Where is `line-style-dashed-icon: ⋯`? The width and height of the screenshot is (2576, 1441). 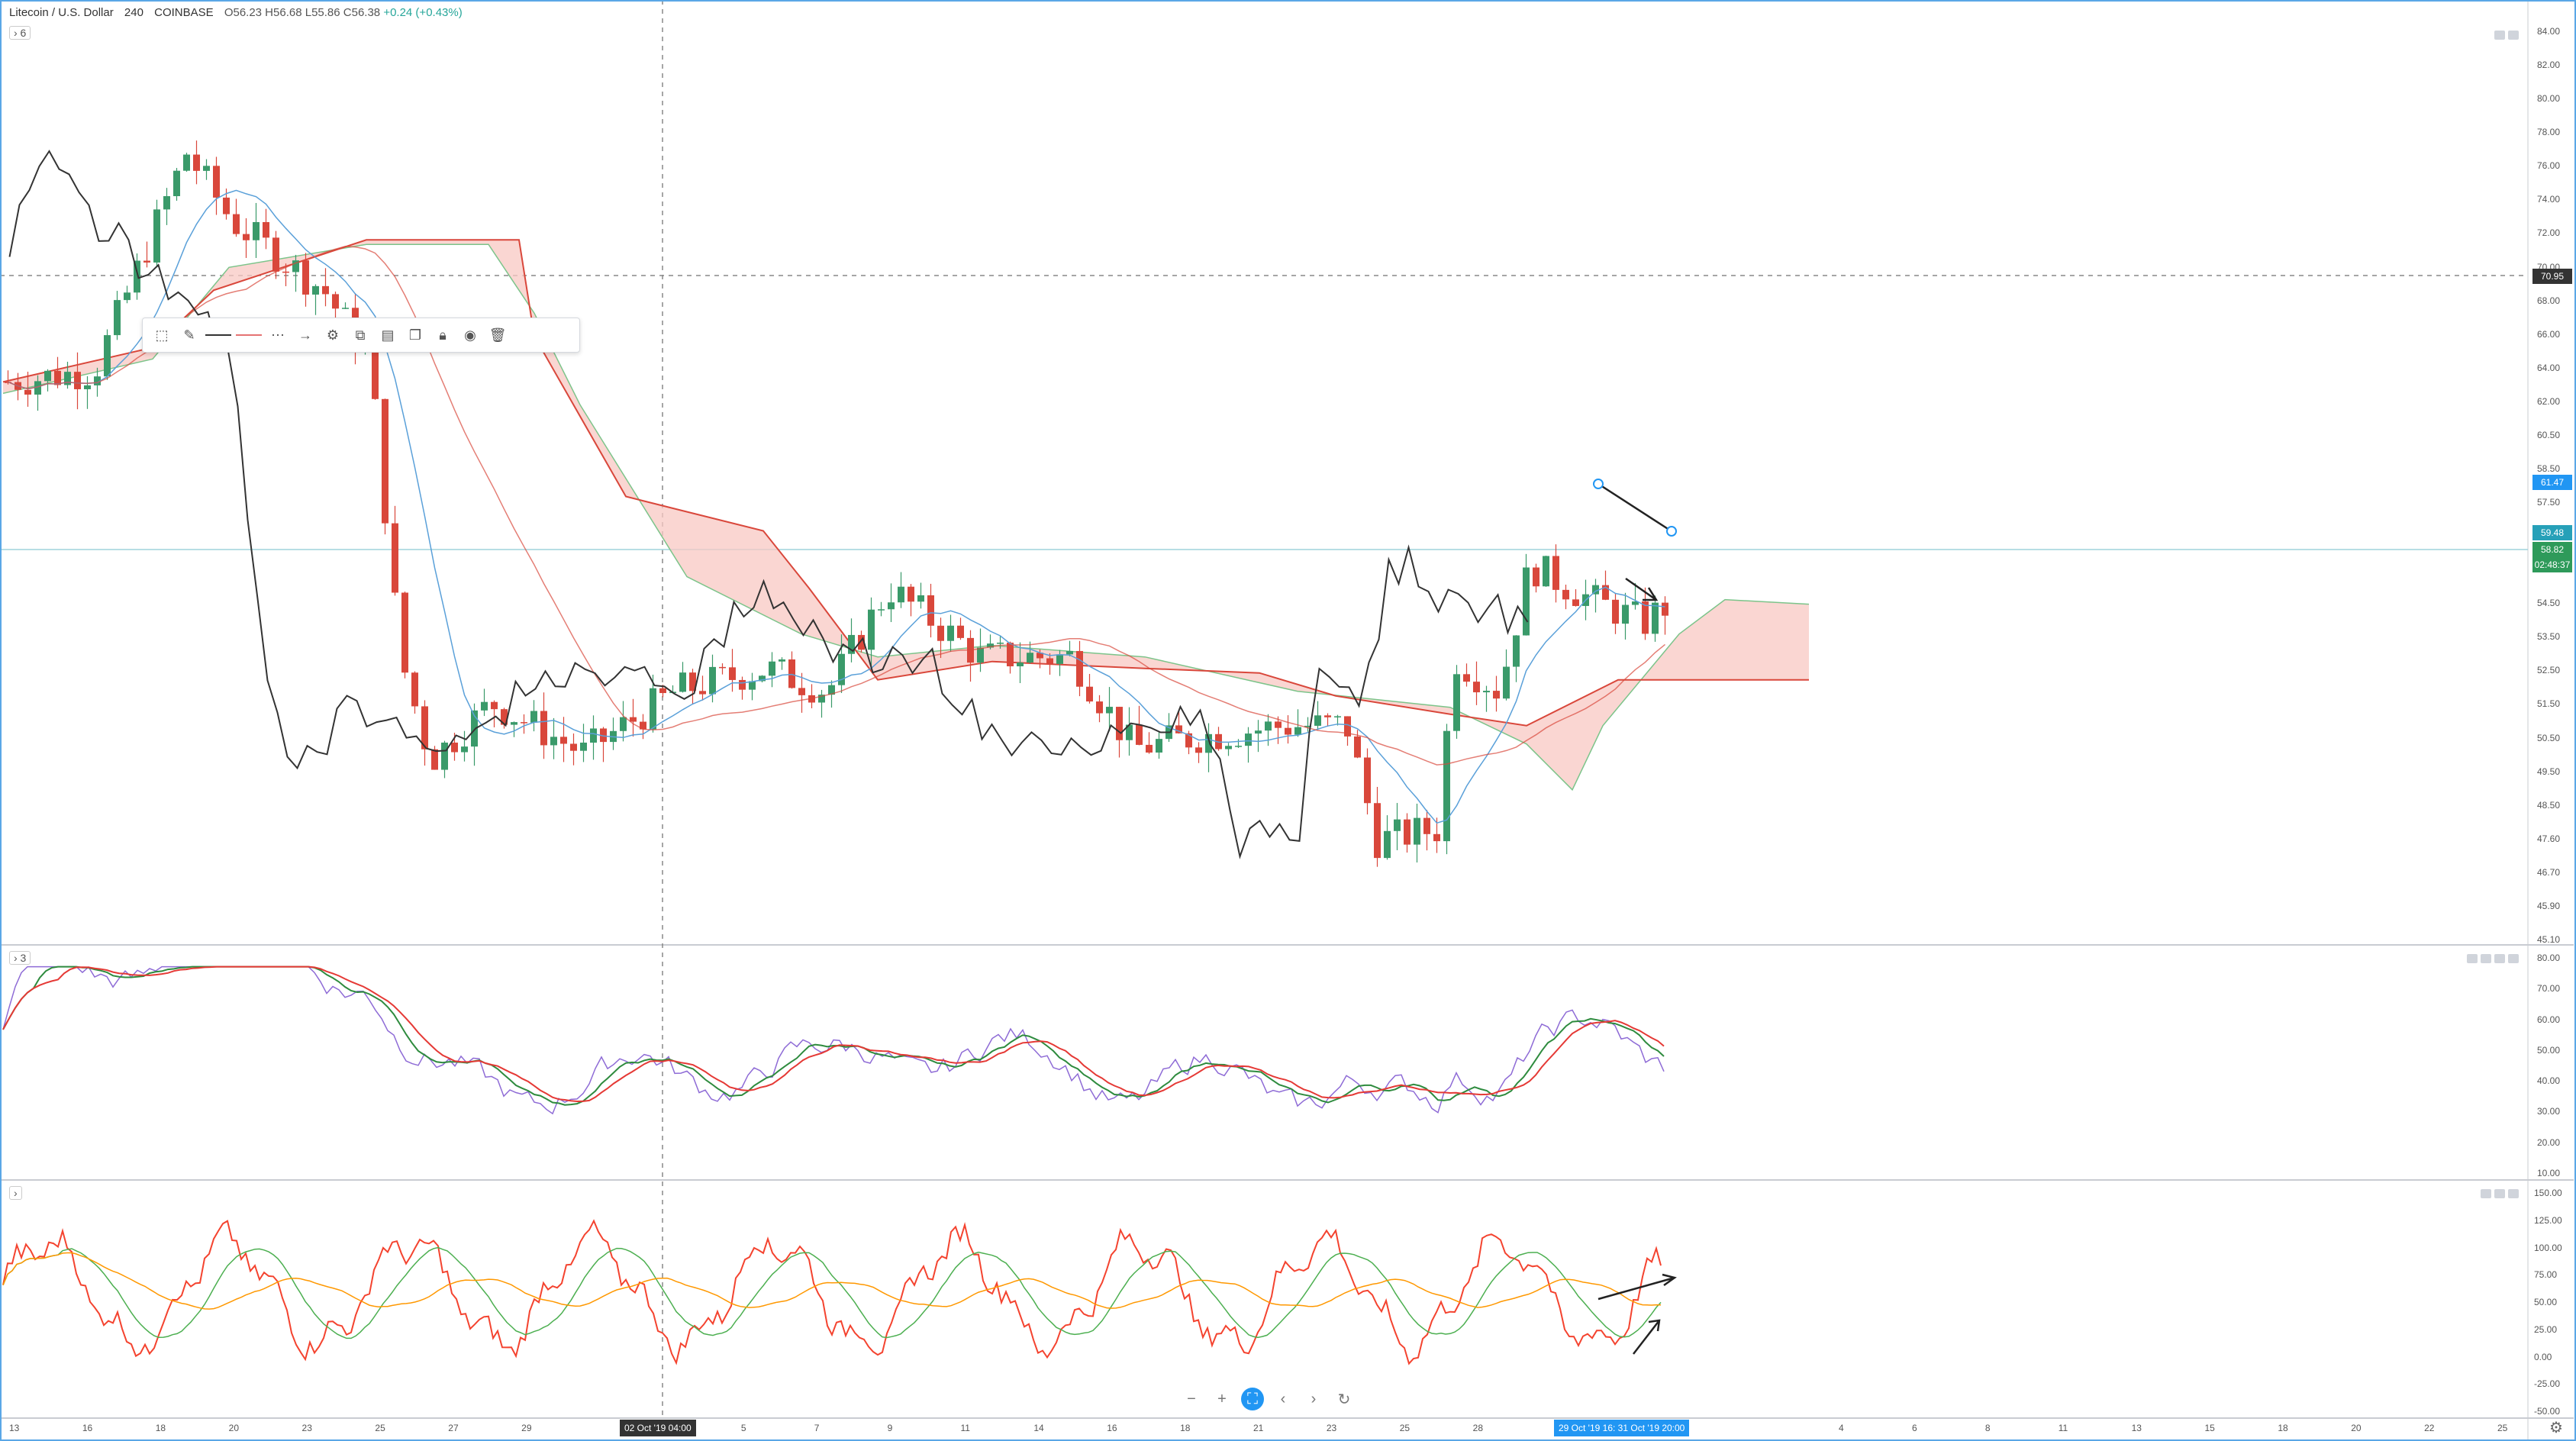 line-style-dashed-icon: ⋯ is located at coordinates (278, 335).